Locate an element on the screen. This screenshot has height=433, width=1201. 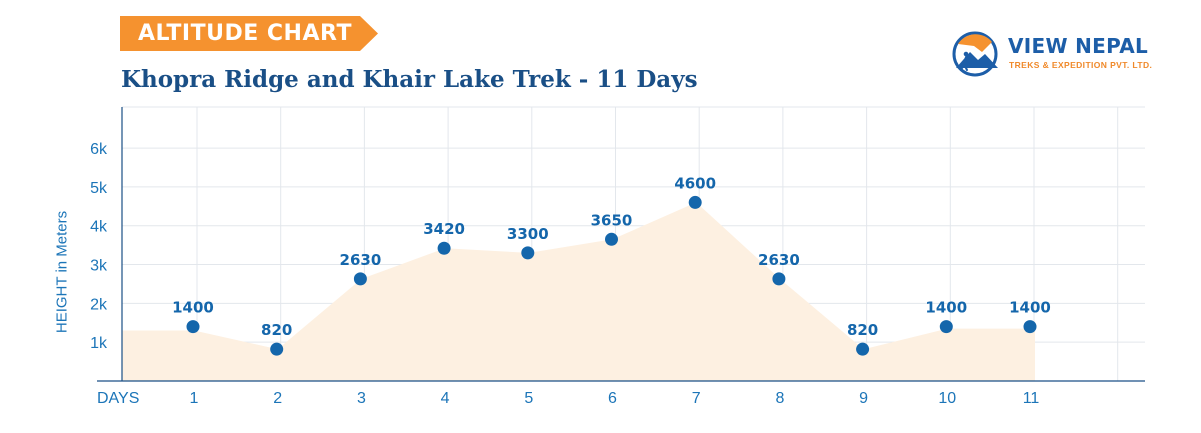
y-tick-label: 5k is located at coordinates (99, 188).